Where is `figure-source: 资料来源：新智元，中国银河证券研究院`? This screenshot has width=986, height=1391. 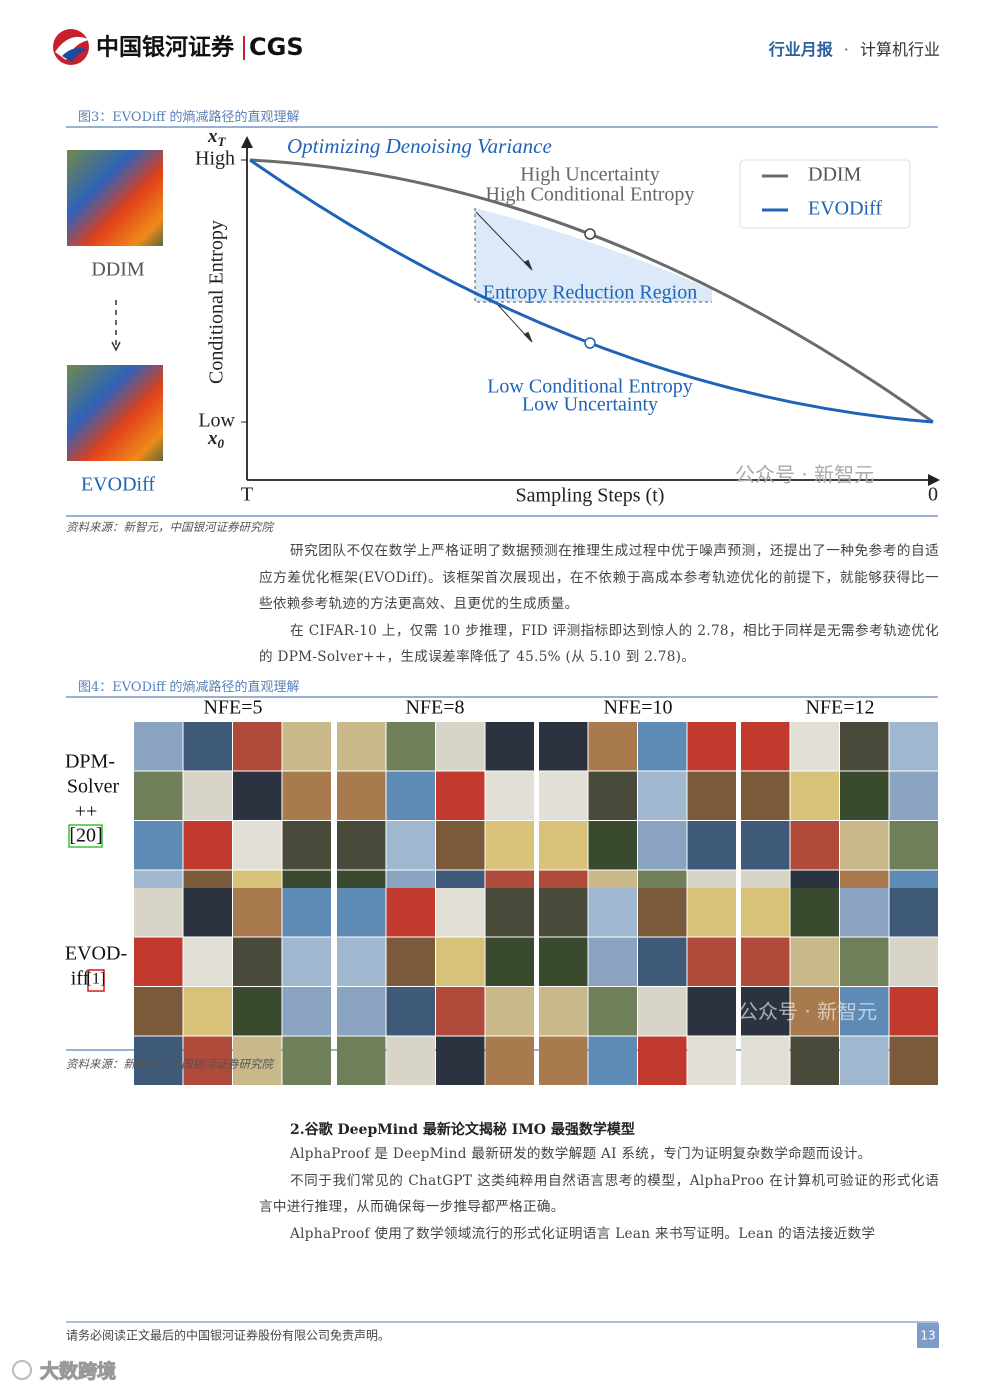 figure-source: 资料来源：新智元，中国银河证券研究院 is located at coordinates (169, 1064).